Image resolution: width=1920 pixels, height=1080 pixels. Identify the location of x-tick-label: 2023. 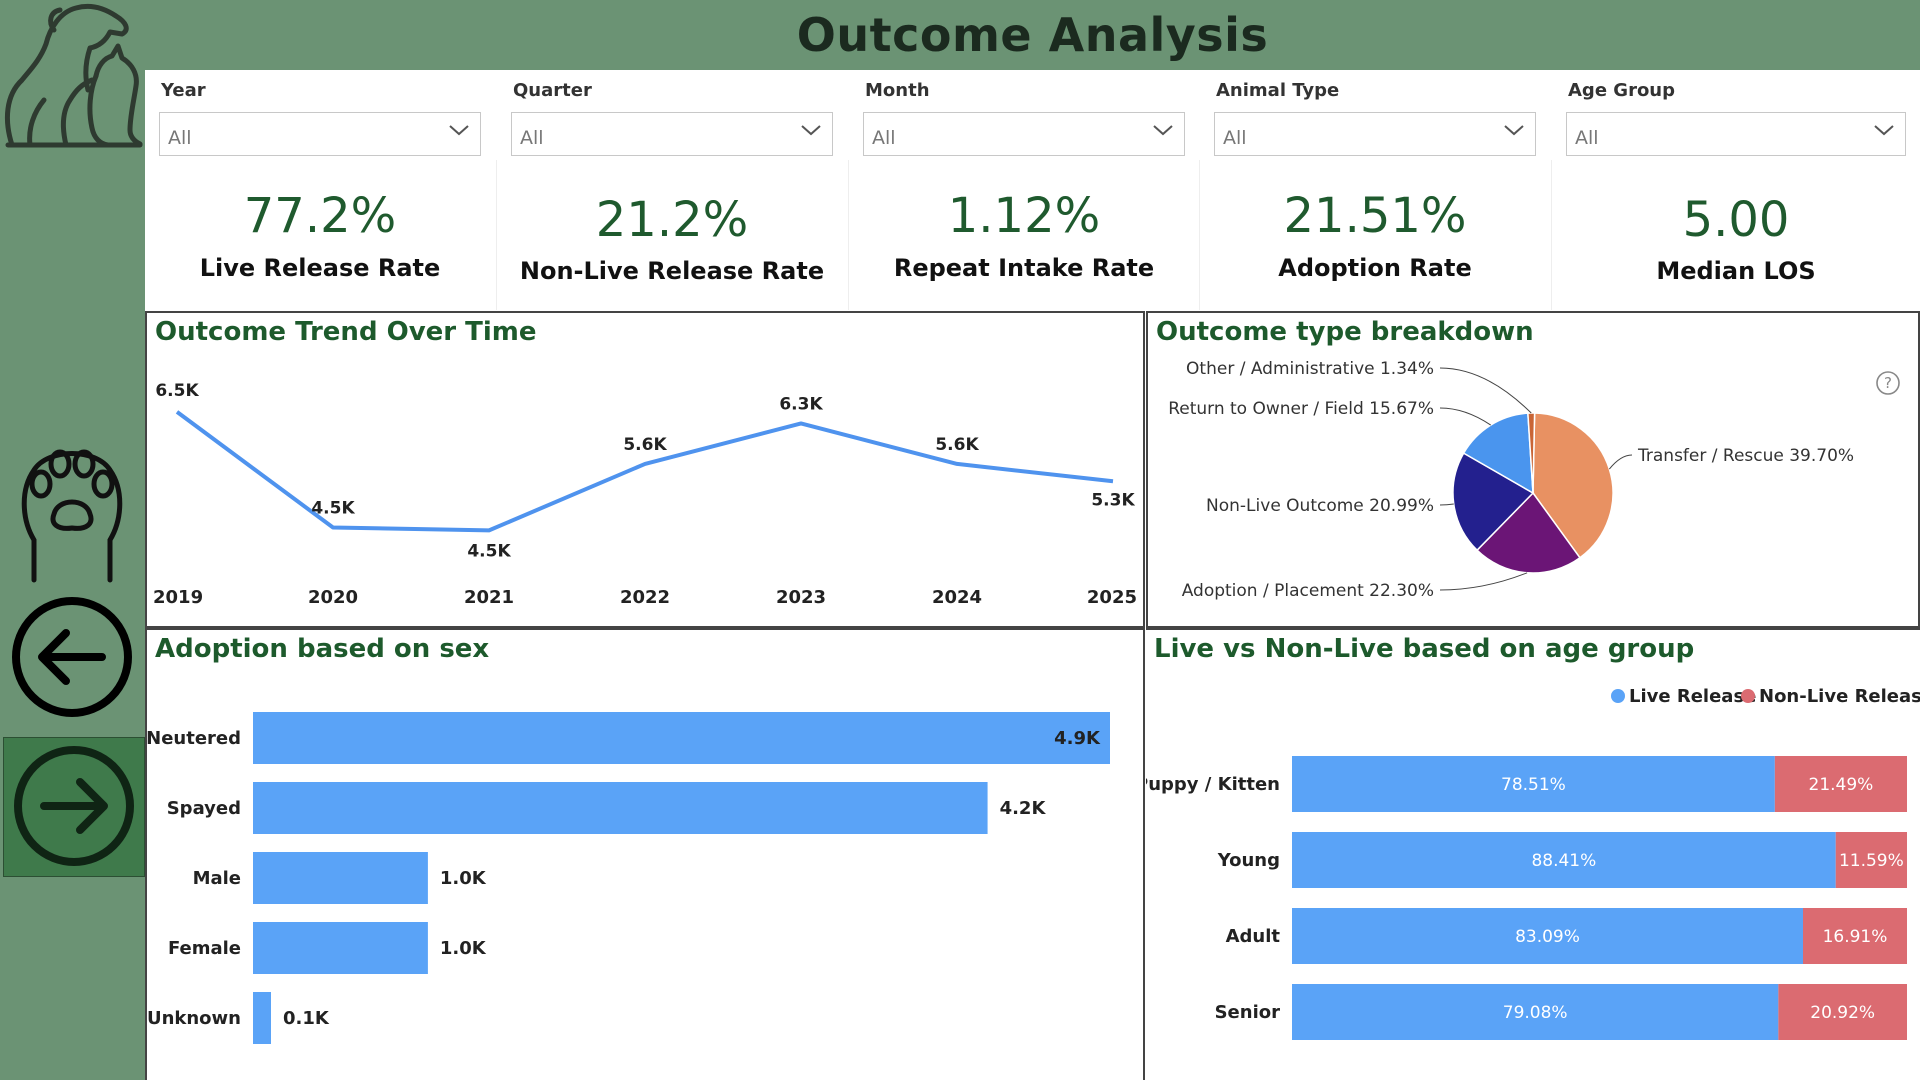
(801, 597).